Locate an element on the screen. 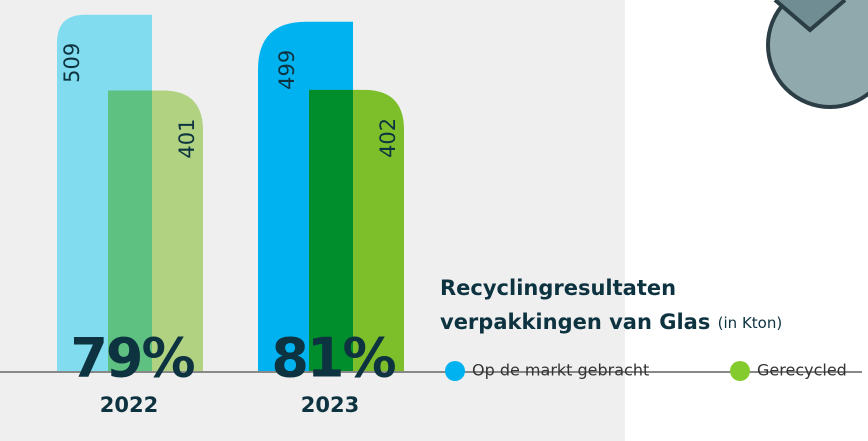 The width and height of the screenshot is (868, 441). unit-note: (in Kton) is located at coordinates (750, 323).